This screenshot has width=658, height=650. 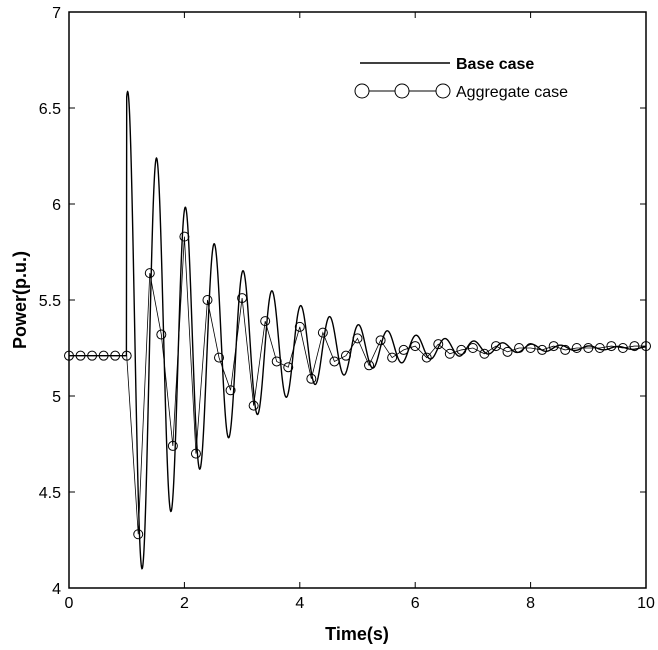 What do you see at coordinates (461, 78) in the screenshot?
I see `legend: Base case Aggregate case` at bounding box center [461, 78].